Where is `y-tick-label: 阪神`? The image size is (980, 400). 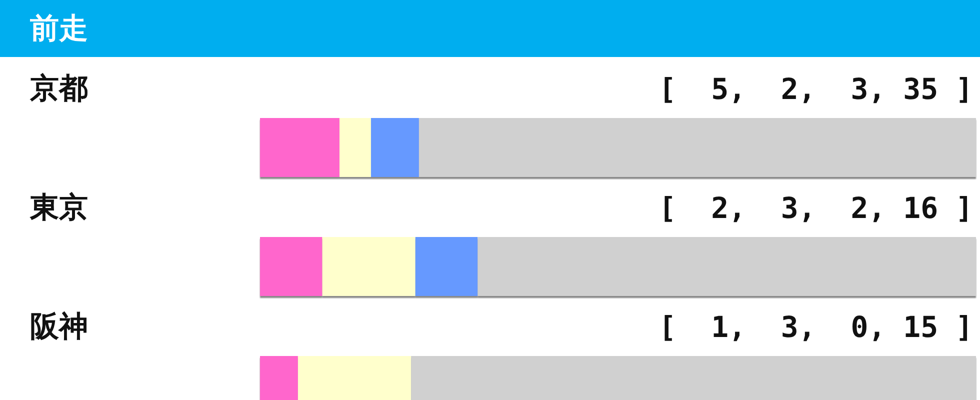
y-tick-label: 阪神 is located at coordinates (59, 326).